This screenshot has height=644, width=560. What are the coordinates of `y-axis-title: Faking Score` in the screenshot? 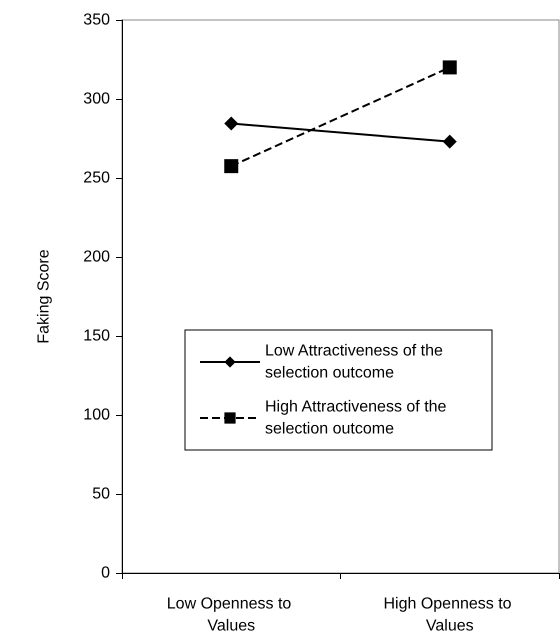 It's located at (44, 296).